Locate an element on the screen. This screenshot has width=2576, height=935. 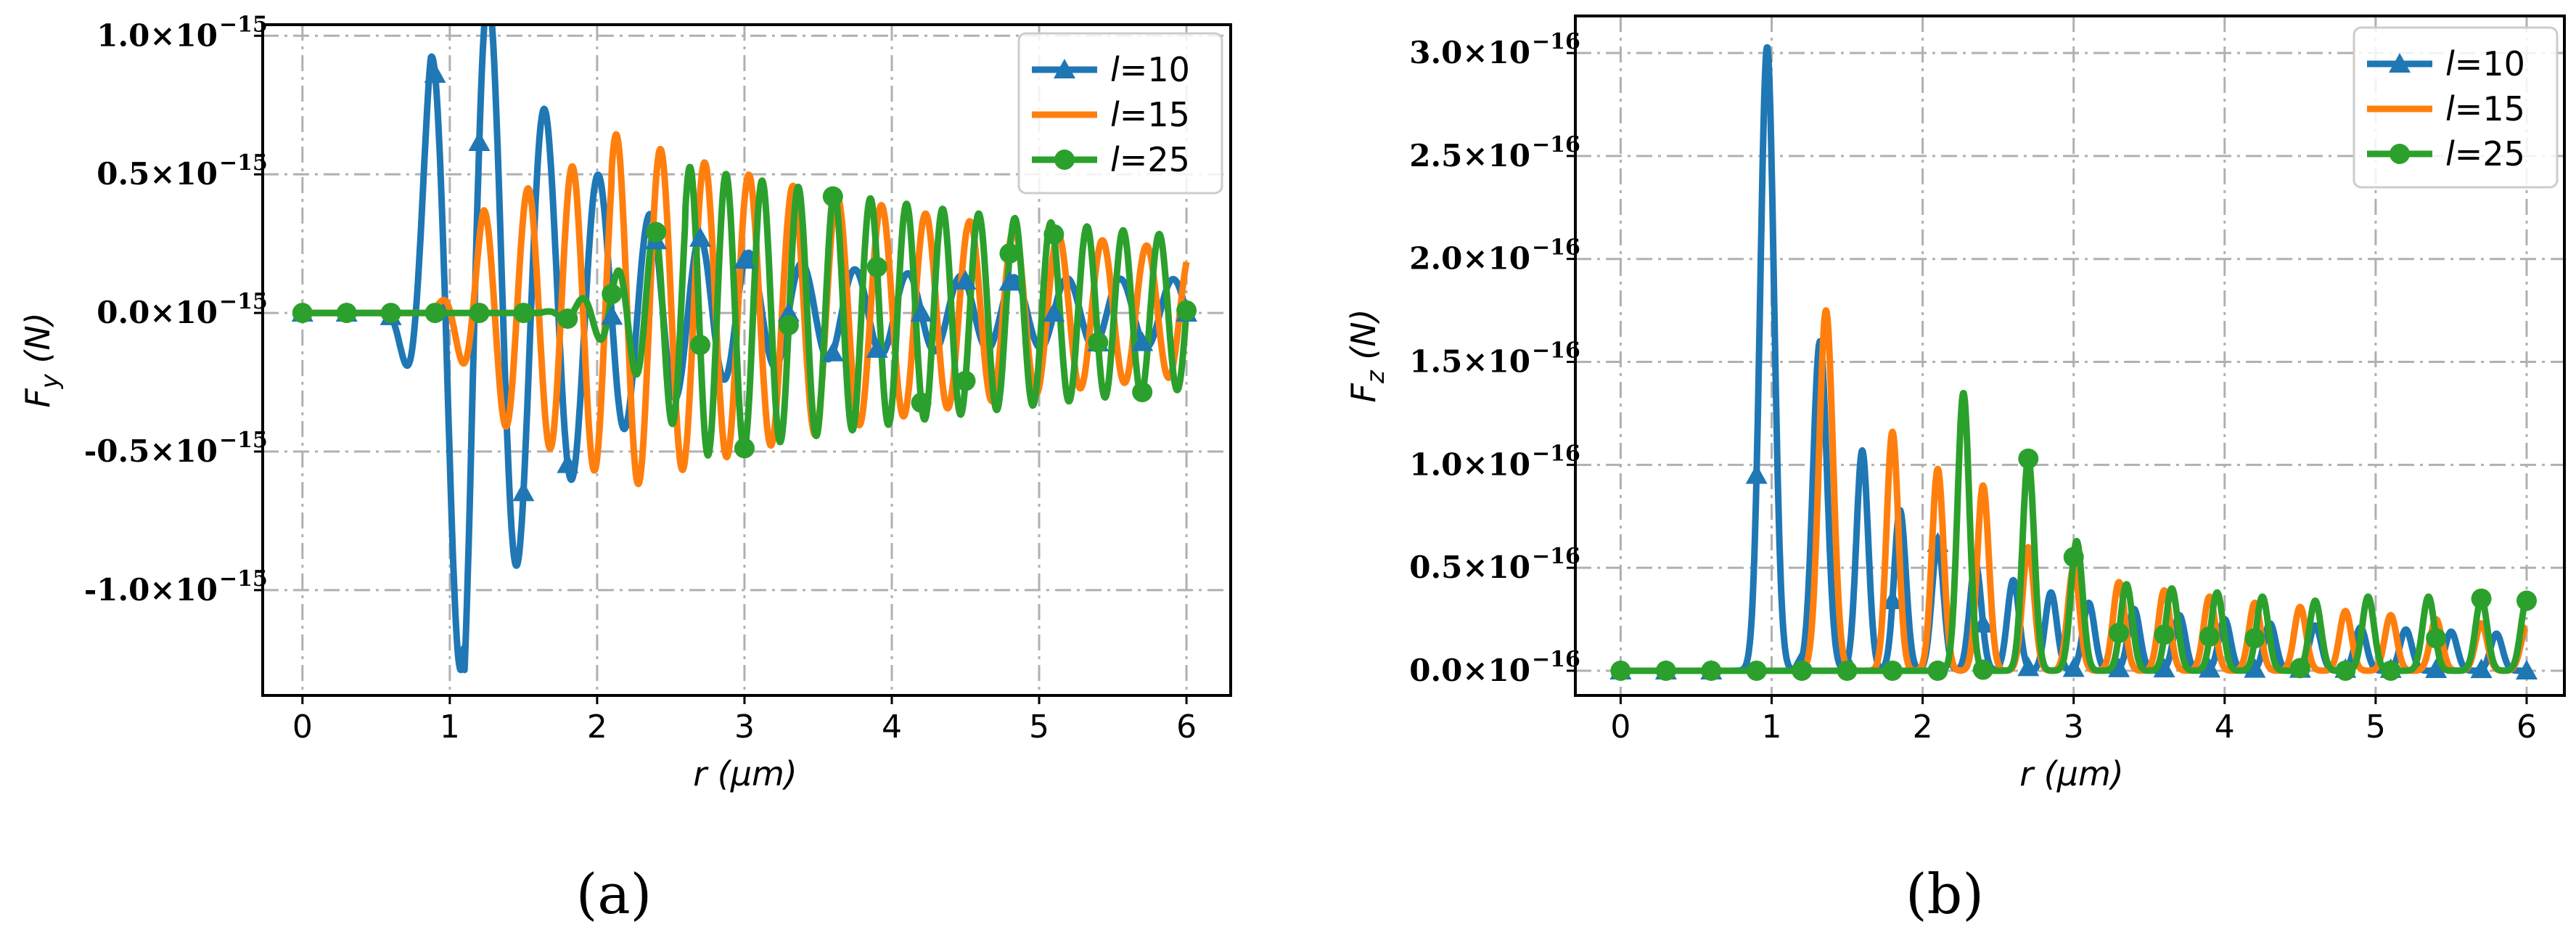
legend-item-l25: l=25 is located at coordinates (2446, 153).